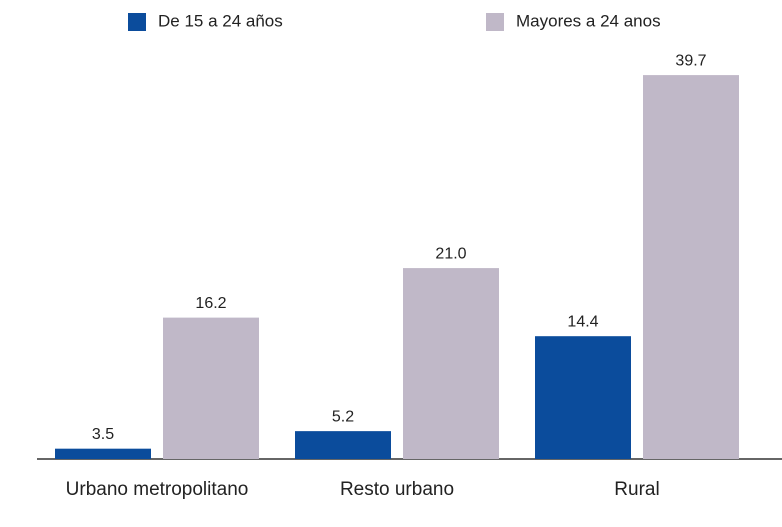 This screenshot has width=782, height=527. Describe the element at coordinates (450, 253) in the screenshot. I see `value-label: 21.0` at that location.